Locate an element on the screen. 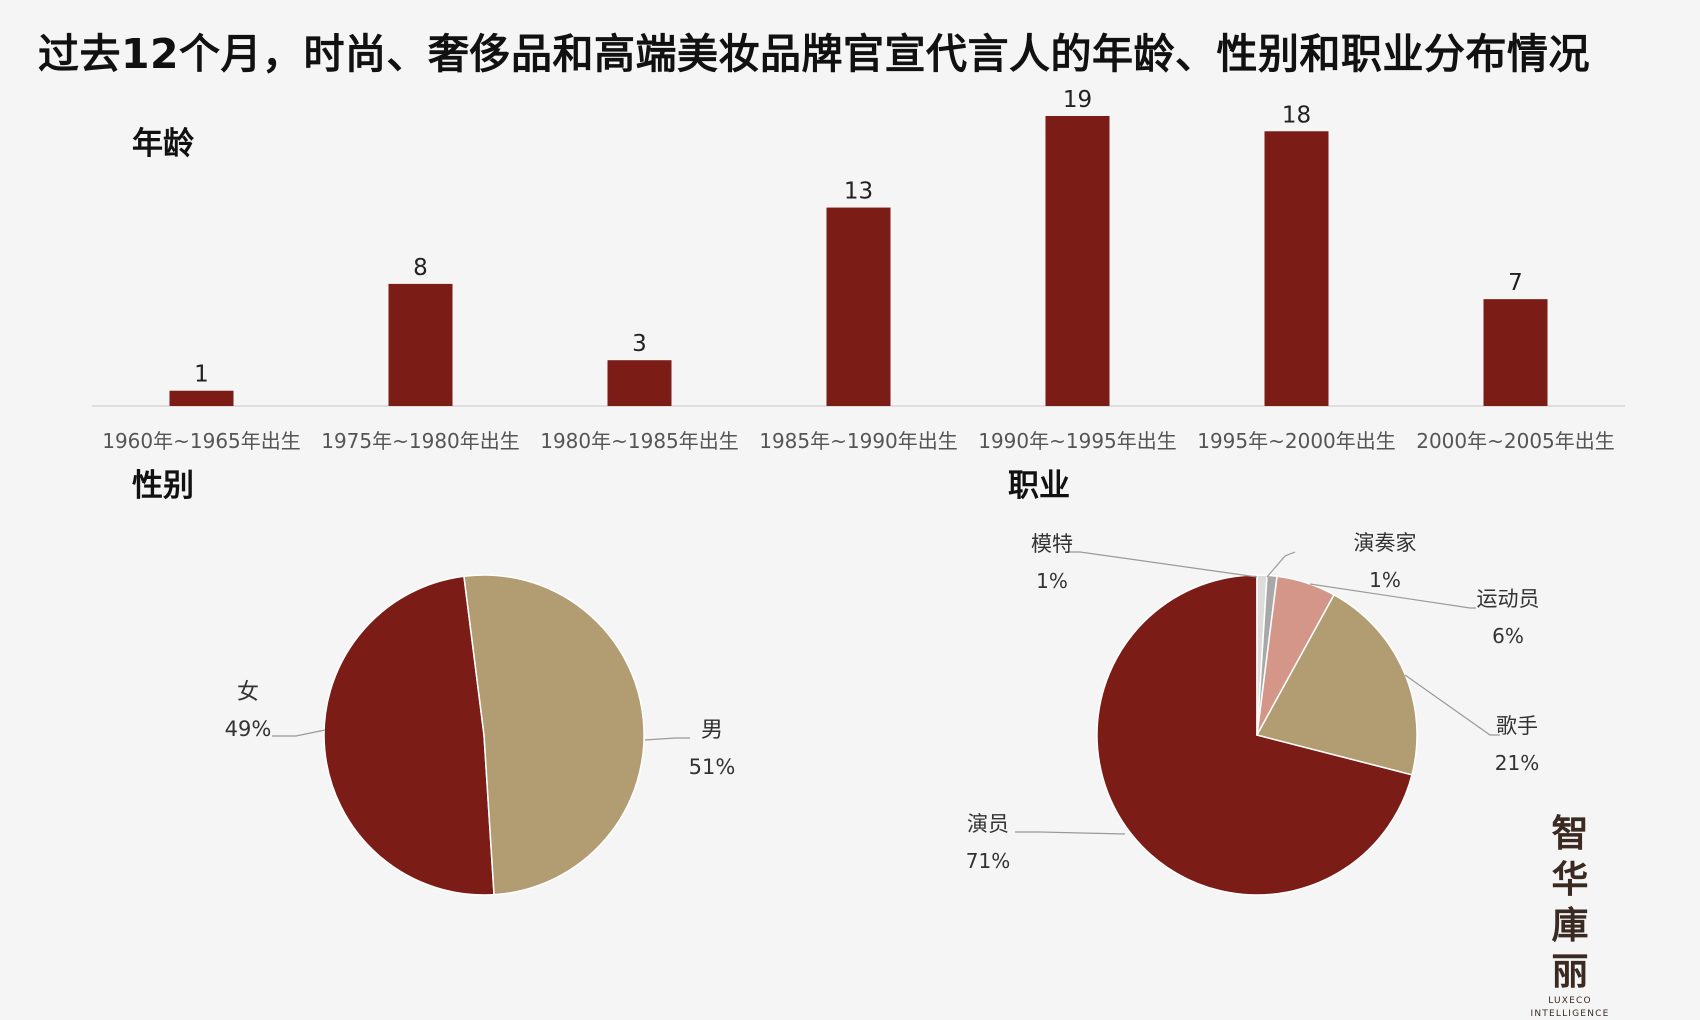 This screenshot has width=1700, height=1020. occupation-slice-value: 6% is located at coordinates (1508, 636).